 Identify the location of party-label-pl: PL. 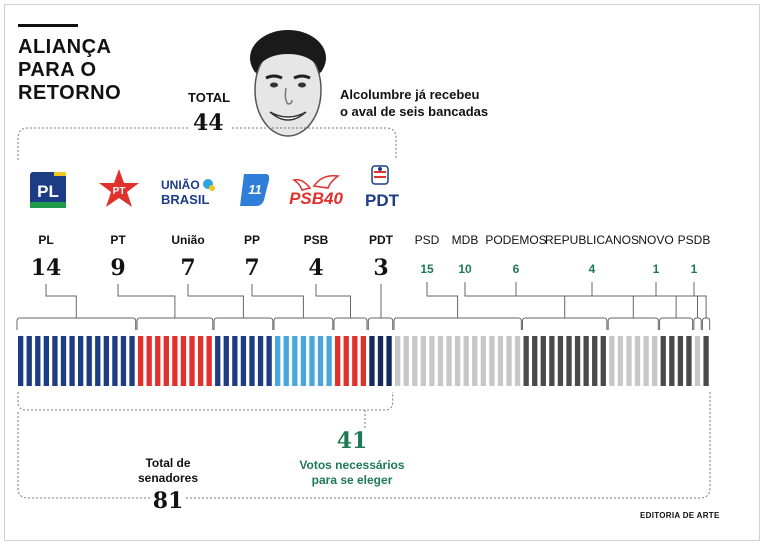
(46, 240).